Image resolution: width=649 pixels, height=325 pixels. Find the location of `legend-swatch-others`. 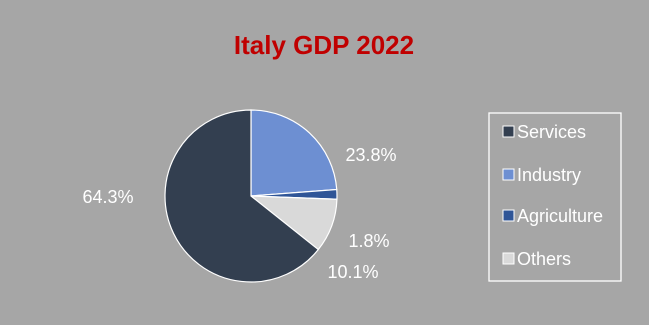

legend-swatch-others is located at coordinates (508, 258).